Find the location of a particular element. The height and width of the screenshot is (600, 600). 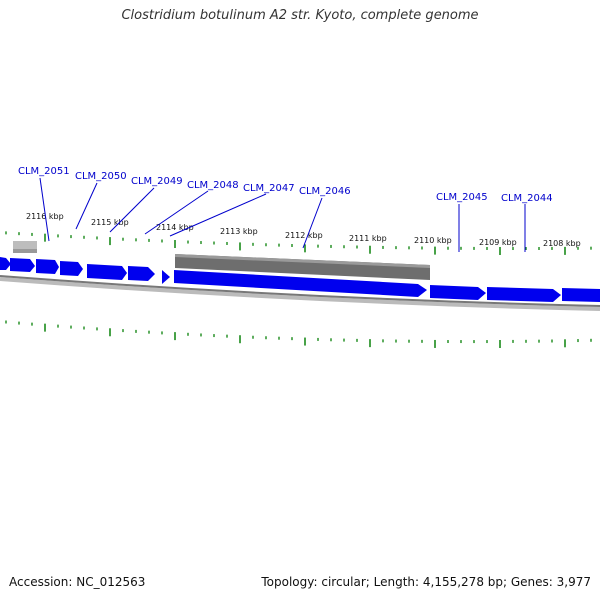

gene-label: CLM_2051 is located at coordinates (44, 171).